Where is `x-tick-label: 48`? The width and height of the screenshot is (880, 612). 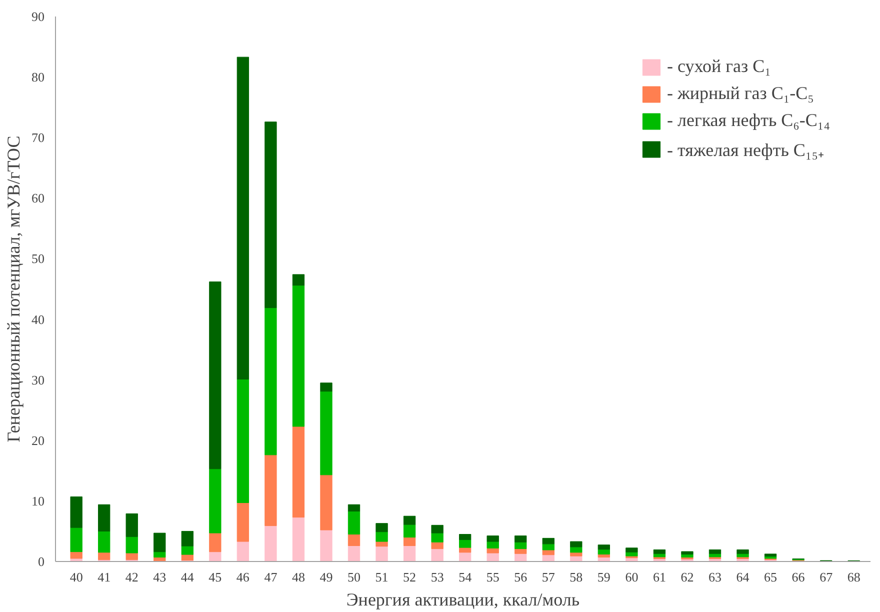 x-tick-label: 48 is located at coordinates (298, 577).